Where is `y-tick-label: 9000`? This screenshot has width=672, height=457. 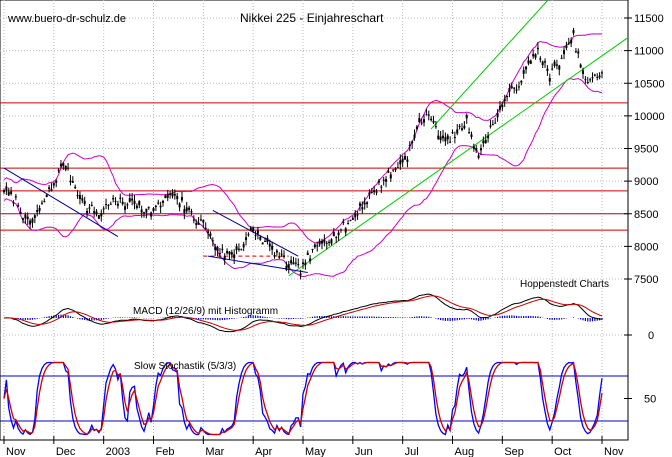
y-tick-label: 9000 is located at coordinates (646, 182).